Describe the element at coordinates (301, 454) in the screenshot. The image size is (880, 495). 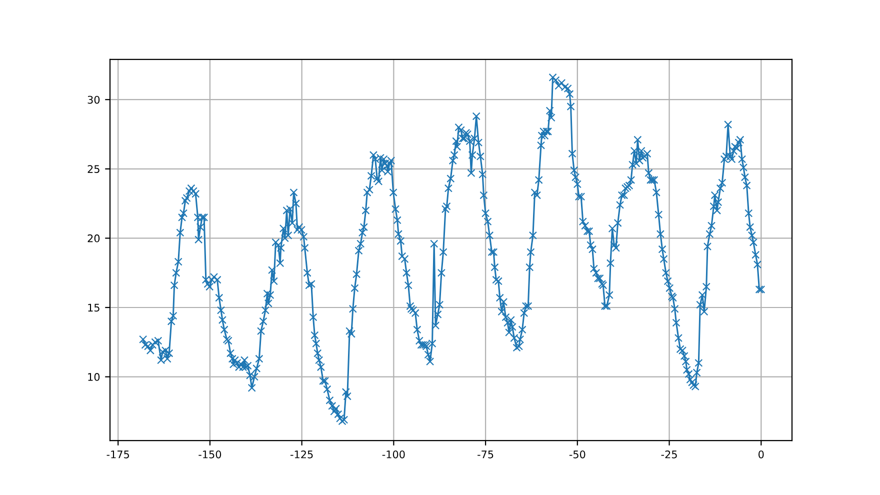
I see `x-tick-label: -125` at that location.